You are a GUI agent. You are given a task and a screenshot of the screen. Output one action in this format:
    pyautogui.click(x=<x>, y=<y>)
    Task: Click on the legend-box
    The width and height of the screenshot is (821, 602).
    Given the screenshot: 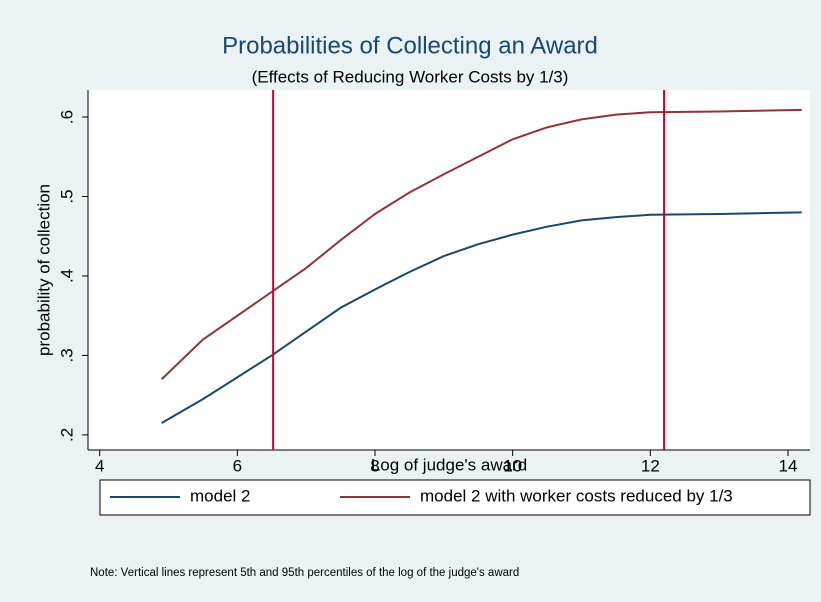 What is the action you would take?
    pyautogui.click(x=455, y=497)
    